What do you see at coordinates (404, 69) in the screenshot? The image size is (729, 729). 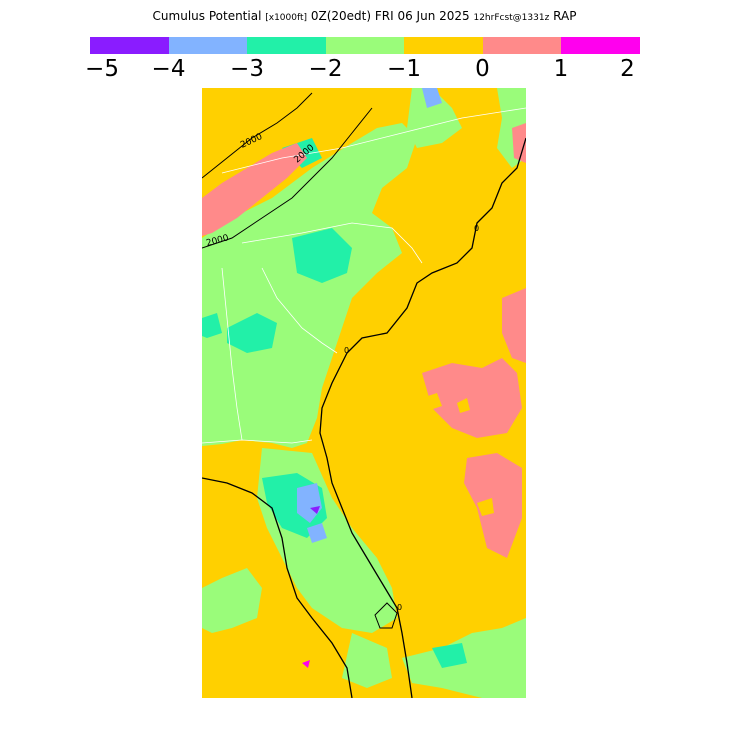 I see `legend-label-4: −1` at bounding box center [404, 69].